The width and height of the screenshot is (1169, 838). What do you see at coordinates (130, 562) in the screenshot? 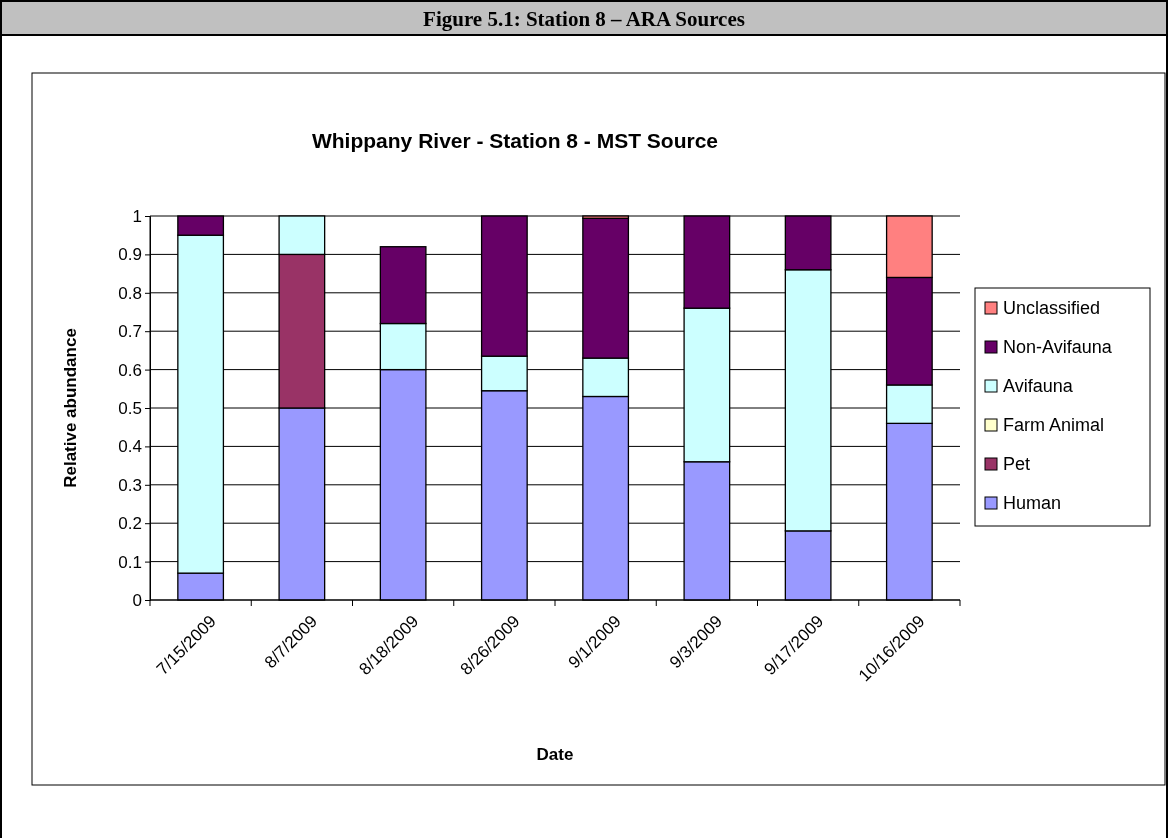
I see `y-tick-label: 0.1` at bounding box center [130, 562].